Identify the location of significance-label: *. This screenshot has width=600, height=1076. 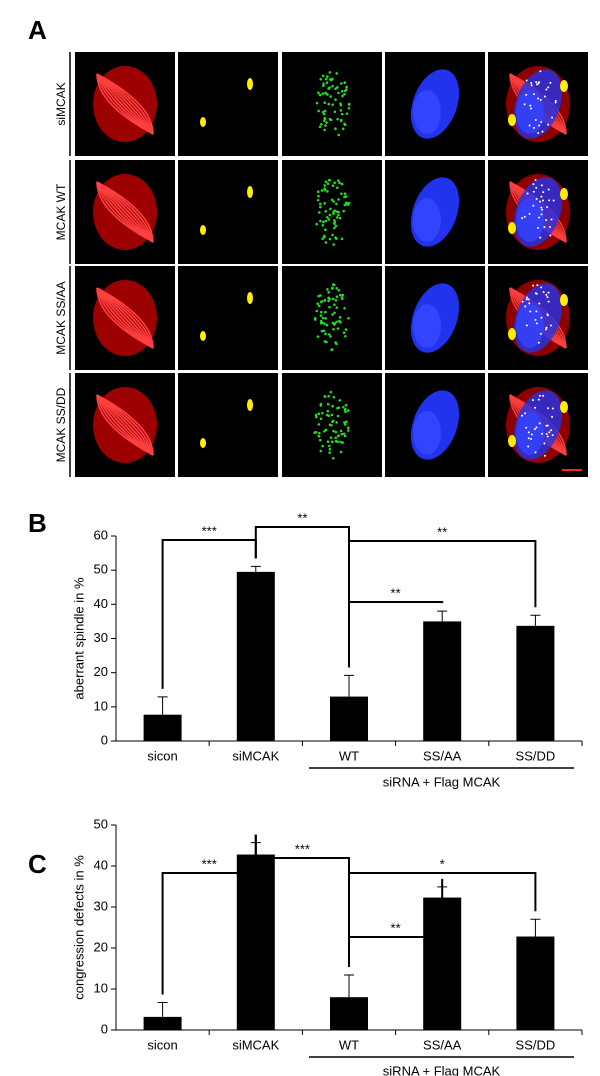
(442, 863).